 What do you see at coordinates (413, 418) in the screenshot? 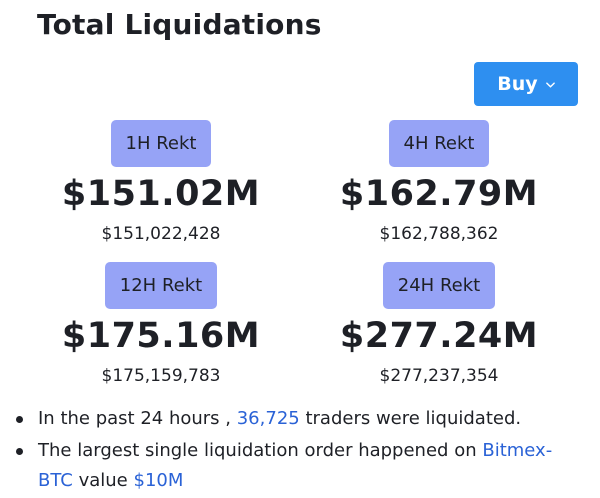
I see `note-text: traders were liquidated.` at bounding box center [413, 418].